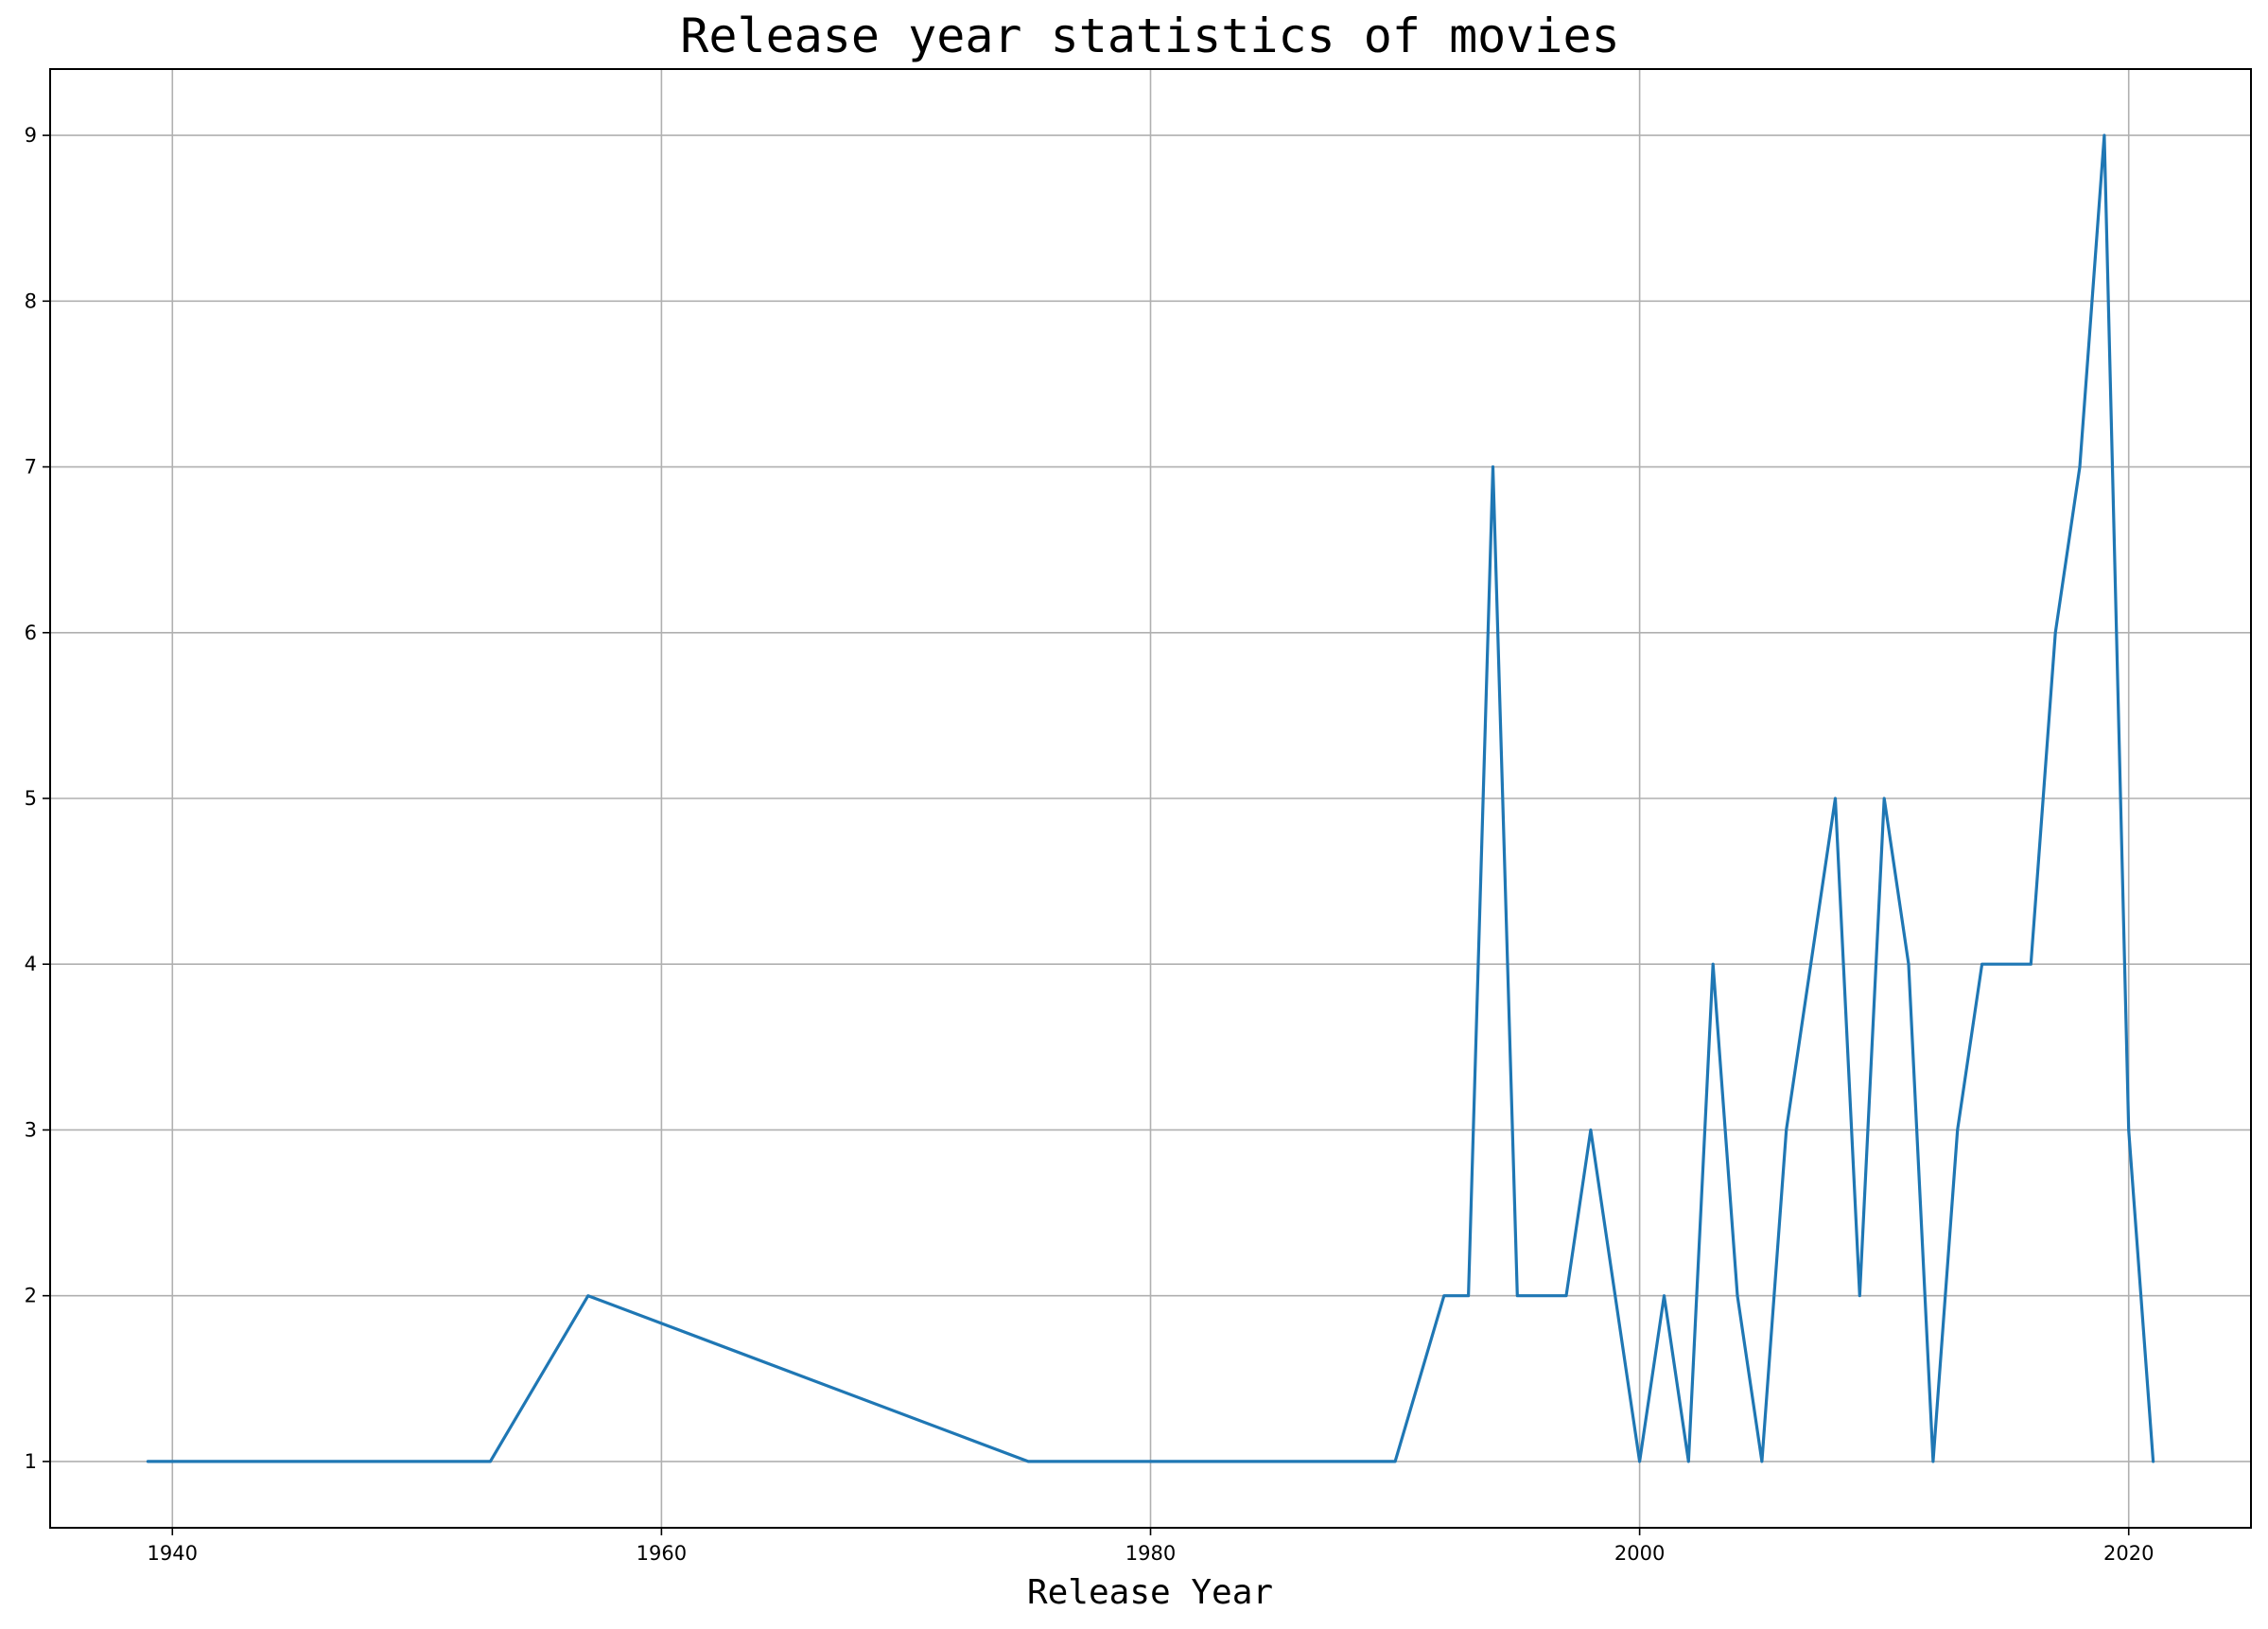 This screenshot has height=1629, width=2268. I want to click on y-axis: 1 2 3 4 5 6 7 8 9, so click(37, 798).